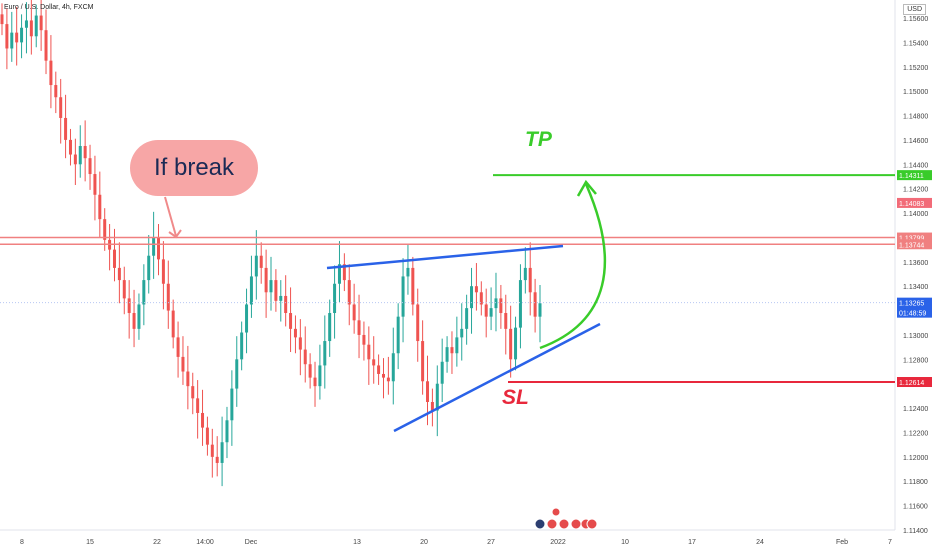 This screenshot has height=550, width=932. Describe the element at coordinates (491, 542) in the screenshot. I see `x-tick-label: 27` at that location.